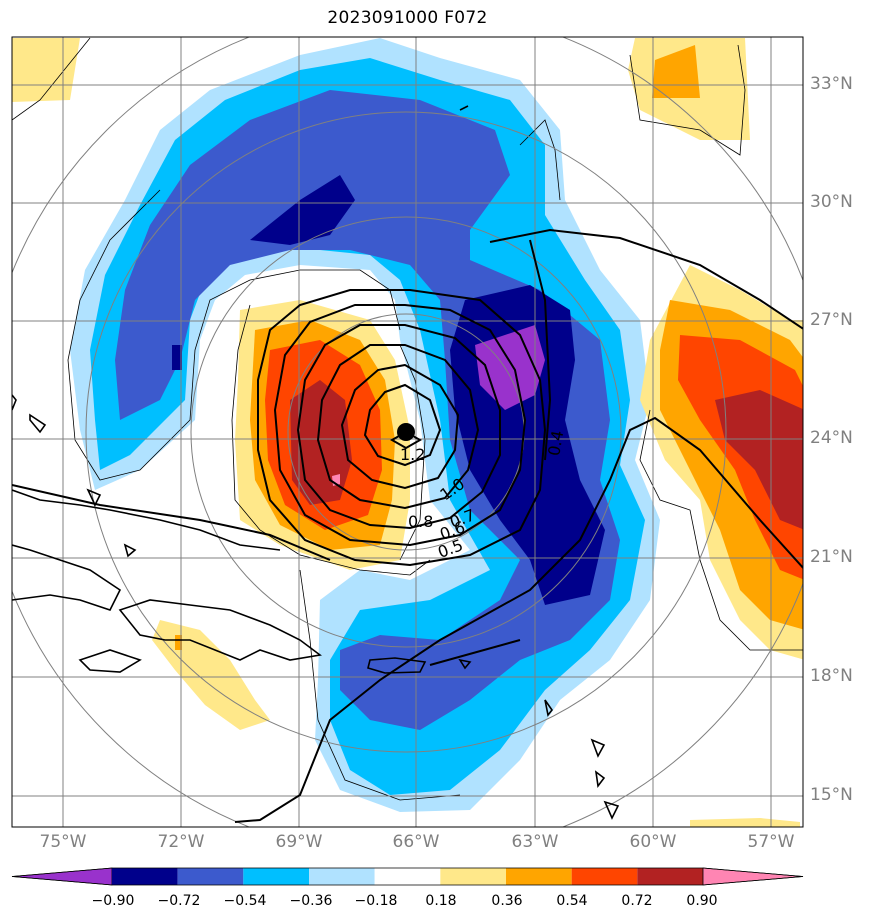 The height and width of the screenshot is (924, 873). Describe the element at coordinates (535, 842) in the screenshot. I see `lon-label-63w: 63°W` at that location.